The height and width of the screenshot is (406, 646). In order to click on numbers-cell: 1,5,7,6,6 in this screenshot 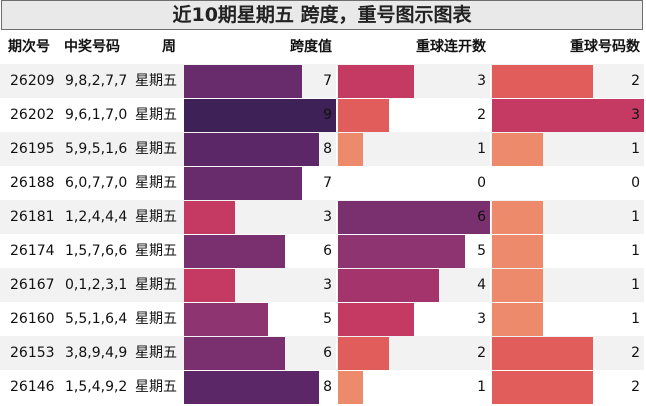, I will do `click(96, 251)`.